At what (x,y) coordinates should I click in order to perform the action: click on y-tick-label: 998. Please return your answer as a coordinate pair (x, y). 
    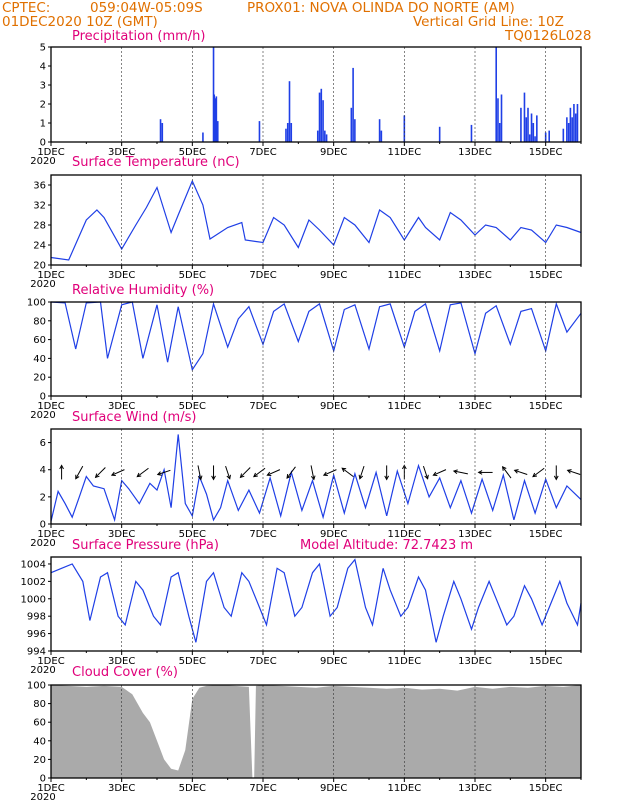
    Looking at the image, I should click on (36, 617).